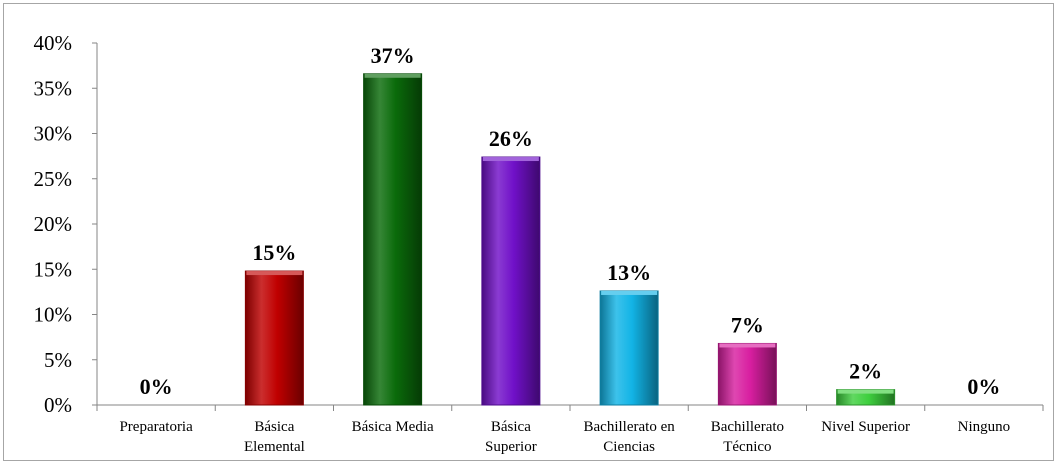  Describe the element at coordinates (984, 427) in the screenshot. I see `x-tick-label: Ninguno` at that location.